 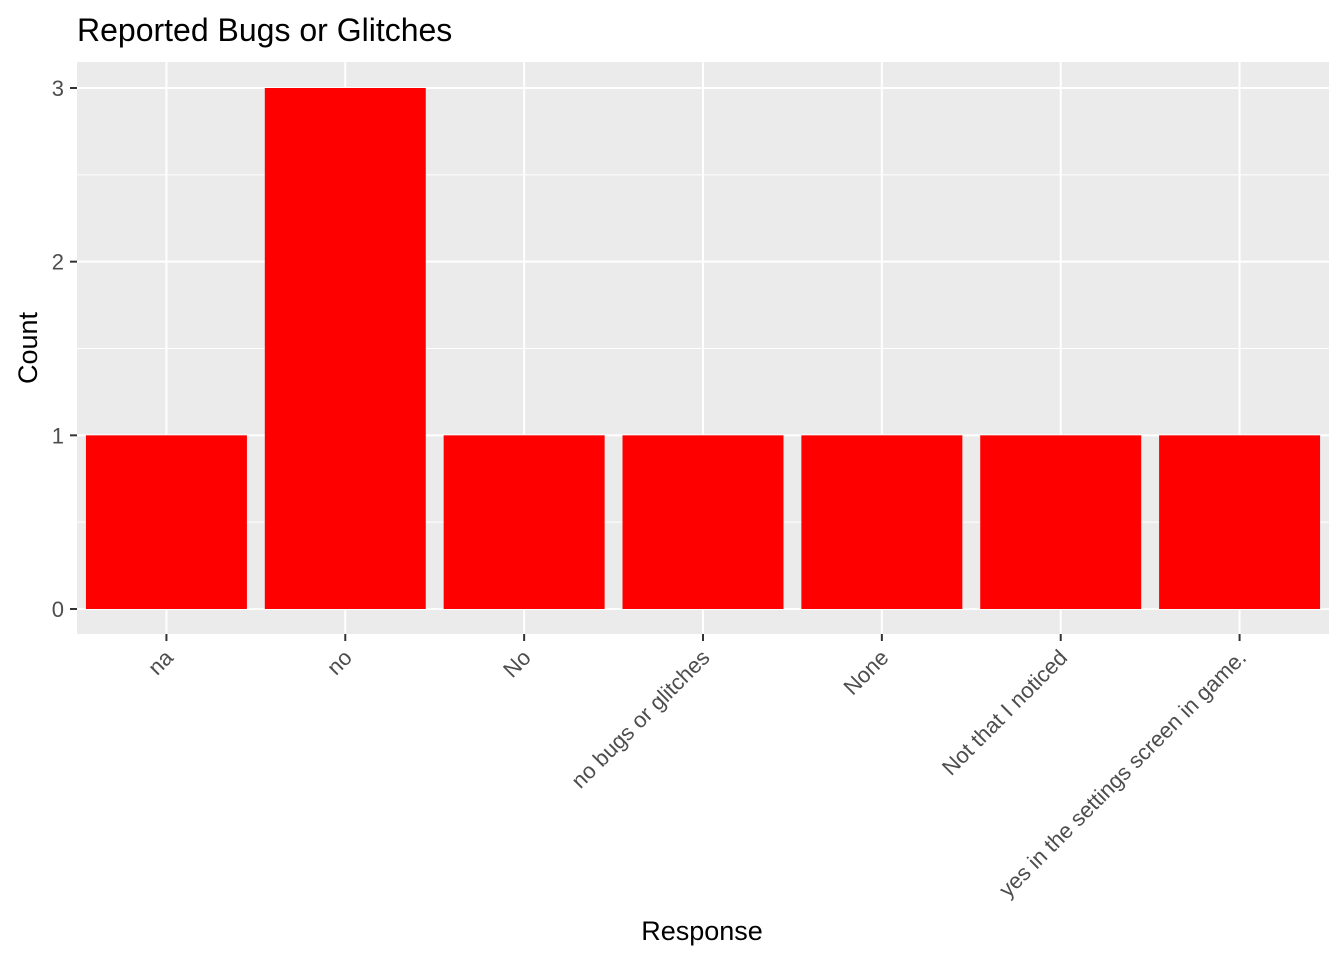 What do you see at coordinates (702, 931) in the screenshot?
I see `x-axis-title: Response` at bounding box center [702, 931].